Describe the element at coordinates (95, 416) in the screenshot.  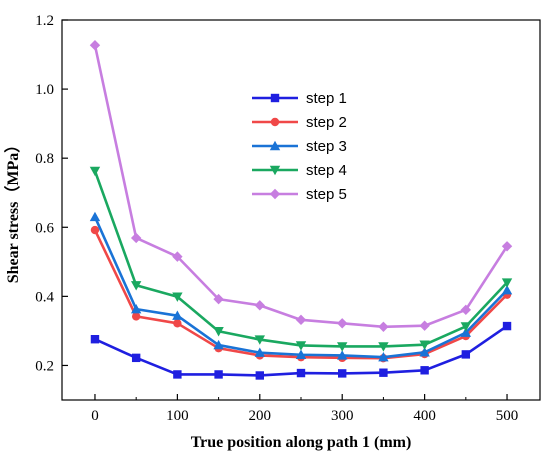
I see `x-tick-label: 0` at that location.